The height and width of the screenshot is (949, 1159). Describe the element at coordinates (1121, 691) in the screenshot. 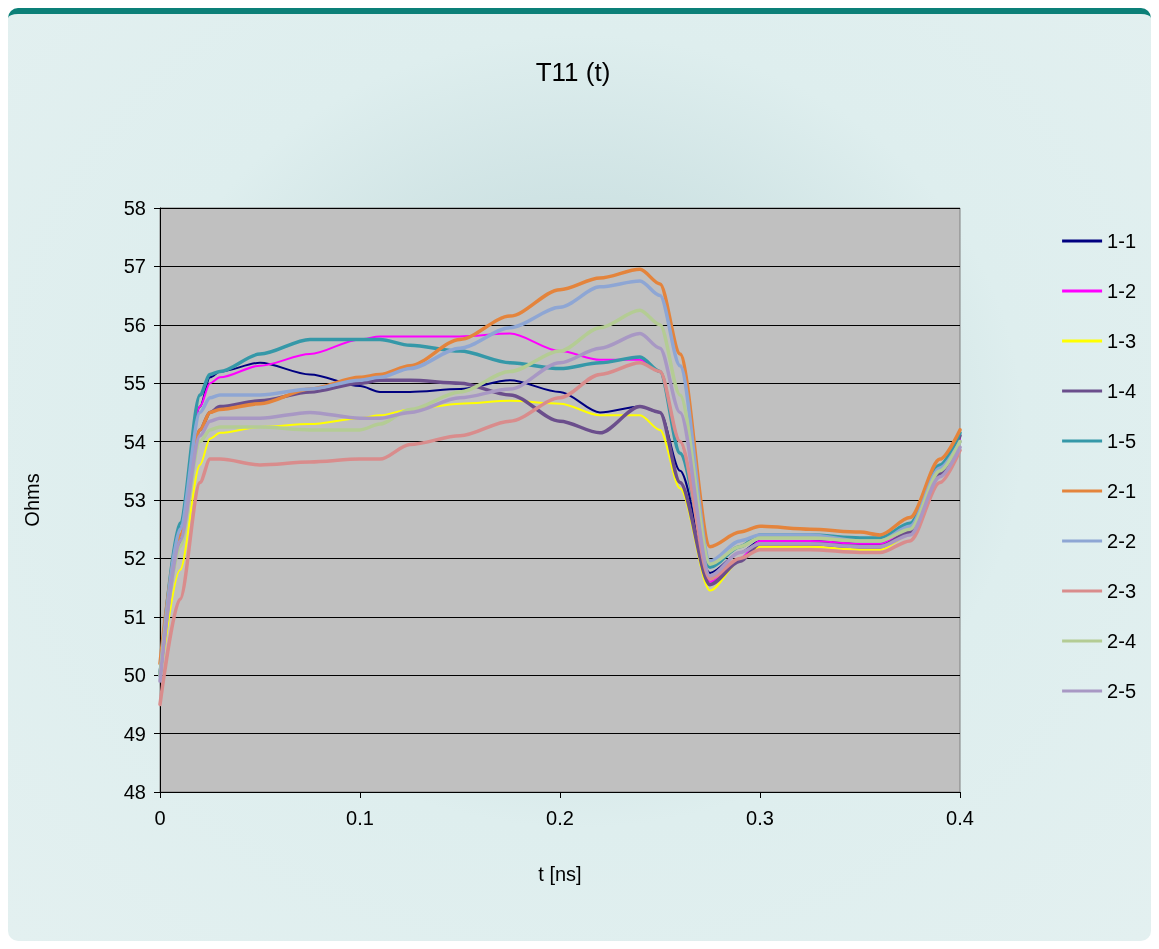

I see `legend-label: 2-5` at that location.